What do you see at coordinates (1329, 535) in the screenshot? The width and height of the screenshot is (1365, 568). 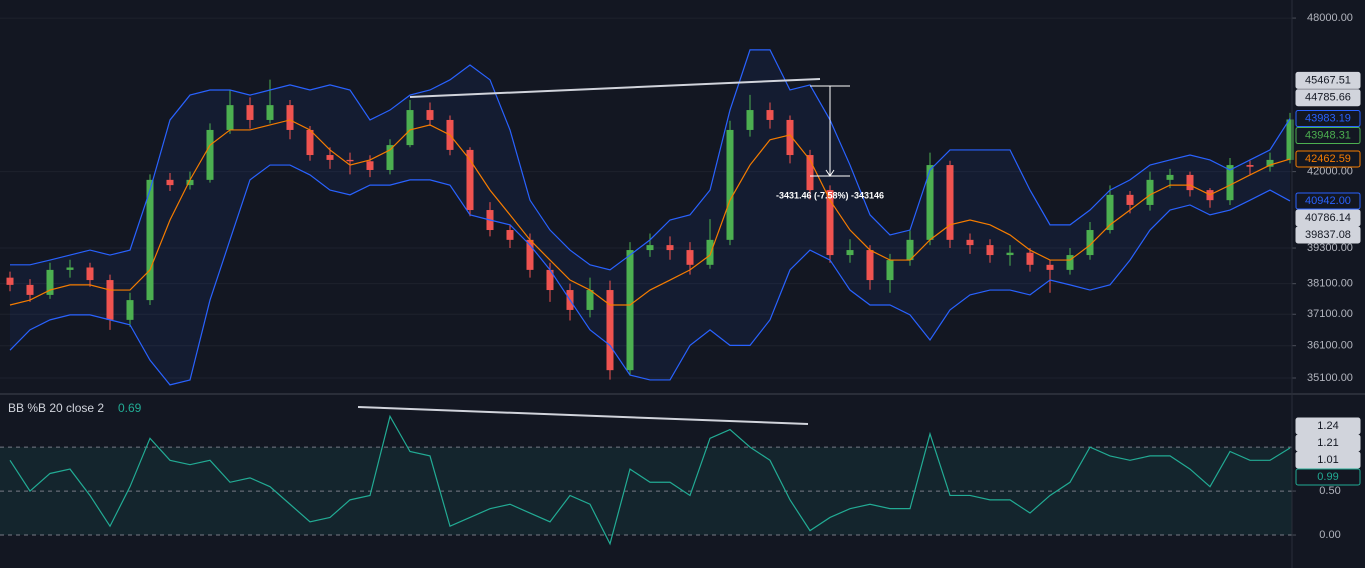 I see `y-tick-label: 0.00` at bounding box center [1329, 535].